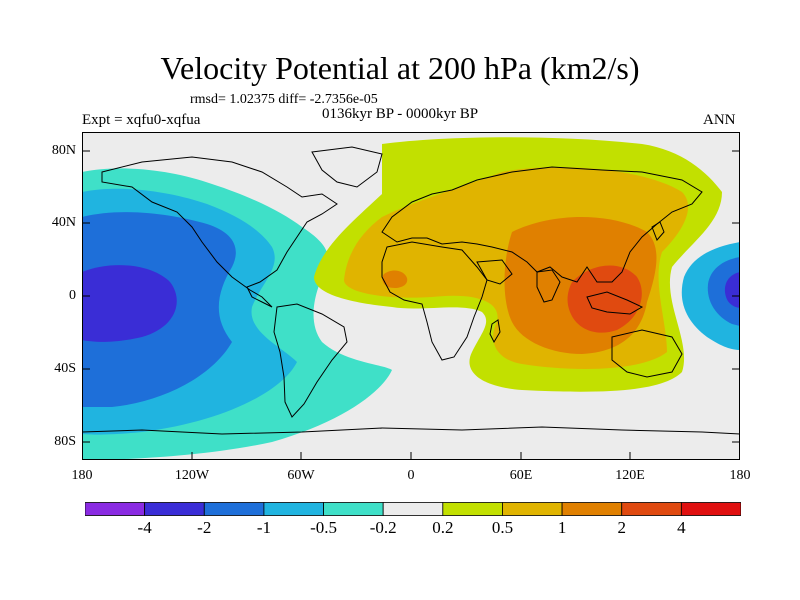 The width and height of the screenshot is (800, 600). Describe the element at coordinates (719, 120) in the screenshot. I see `season-label: ANN` at that location.